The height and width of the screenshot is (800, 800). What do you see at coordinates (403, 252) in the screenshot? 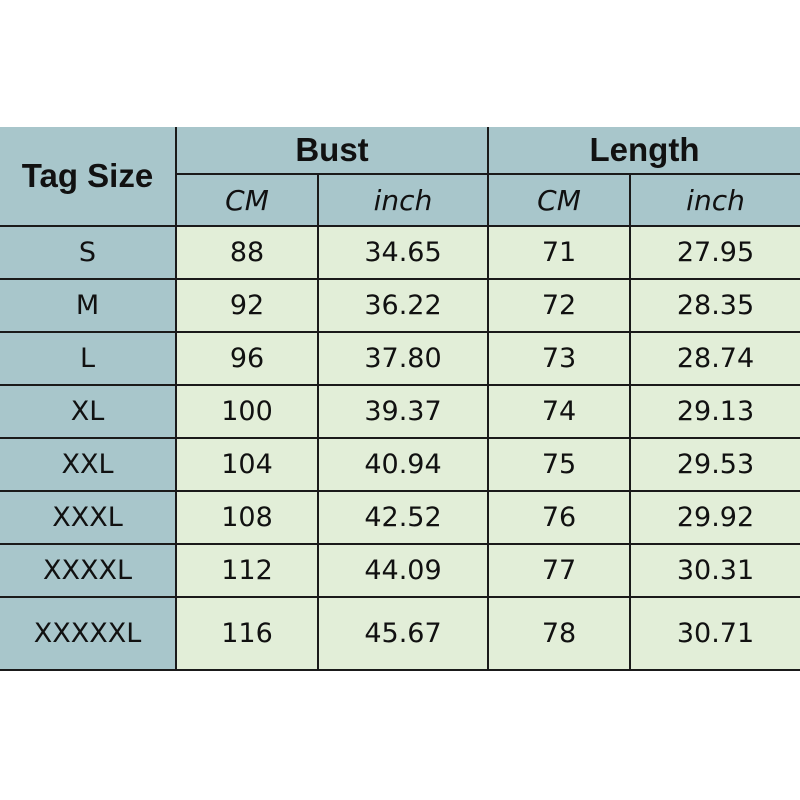
I see `bust-inch-cell: 34.65` at bounding box center [403, 252].